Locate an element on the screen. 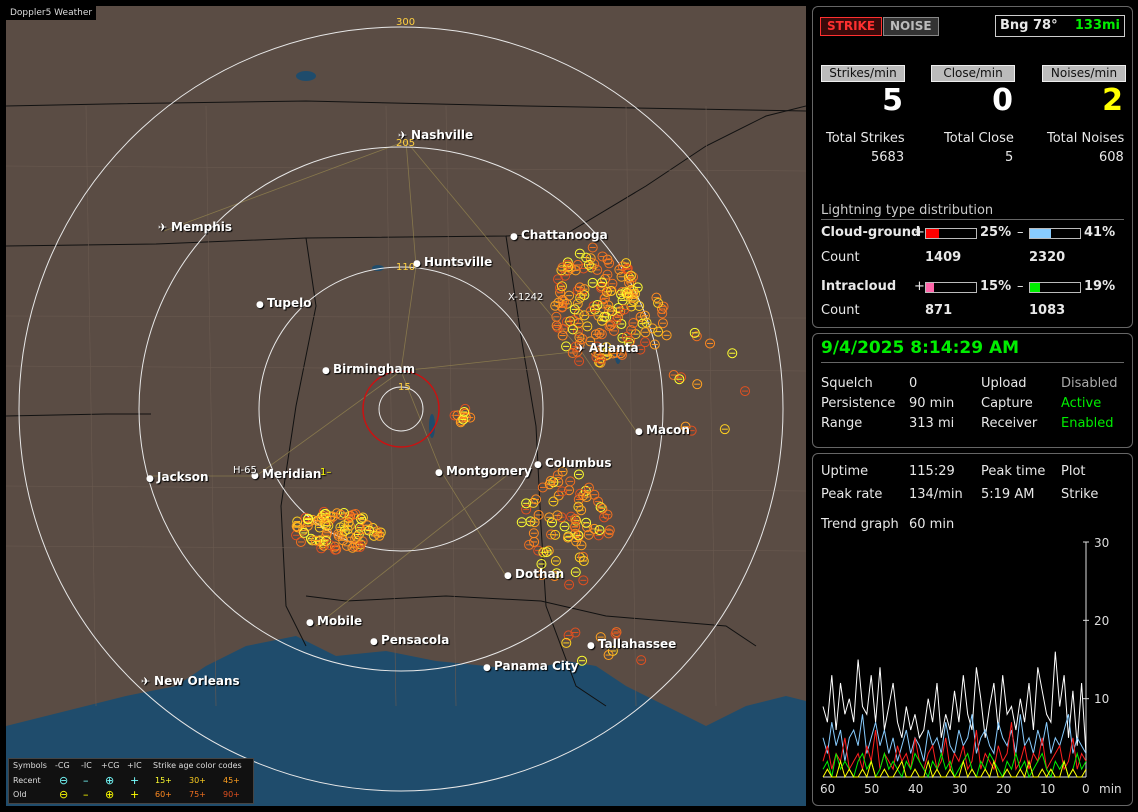  city-name: Memphis is located at coordinates (202, 227).